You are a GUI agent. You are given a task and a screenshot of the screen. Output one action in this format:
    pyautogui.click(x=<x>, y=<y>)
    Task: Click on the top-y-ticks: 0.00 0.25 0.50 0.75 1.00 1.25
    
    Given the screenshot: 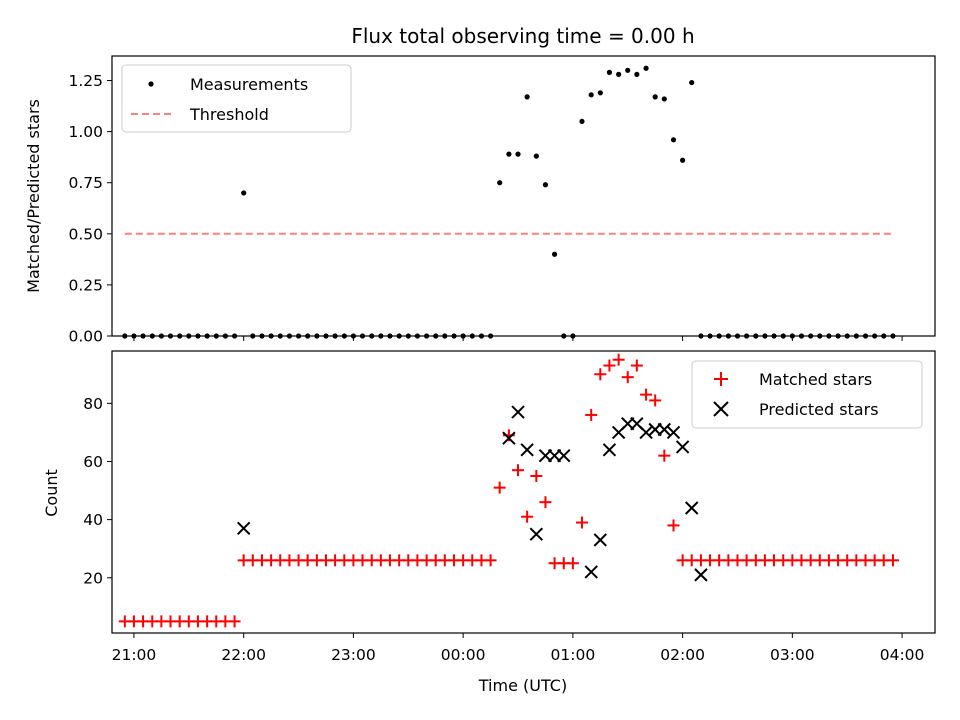 What is the action you would take?
    pyautogui.click(x=90, y=209)
    